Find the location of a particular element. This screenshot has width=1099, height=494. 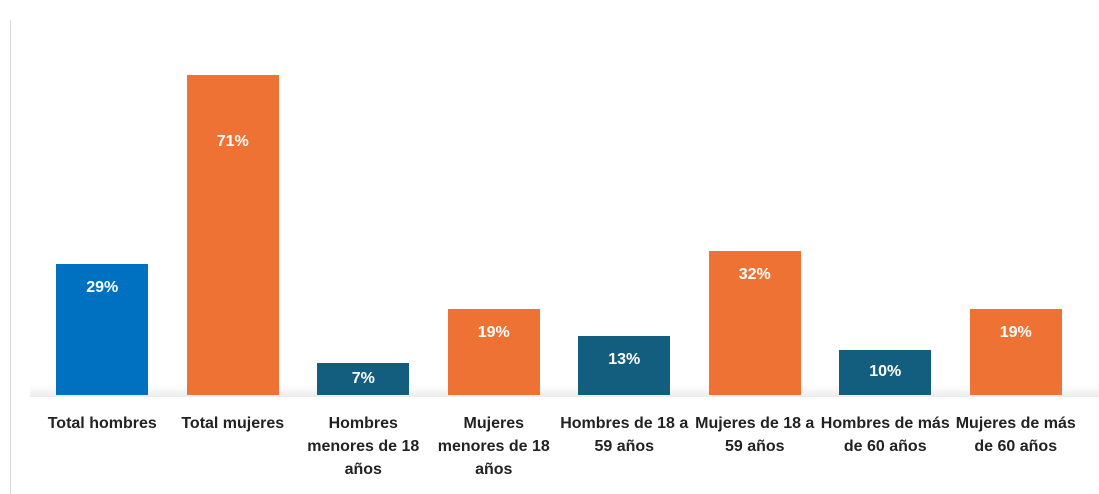

value-label: 32% is located at coordinates (754, 274).